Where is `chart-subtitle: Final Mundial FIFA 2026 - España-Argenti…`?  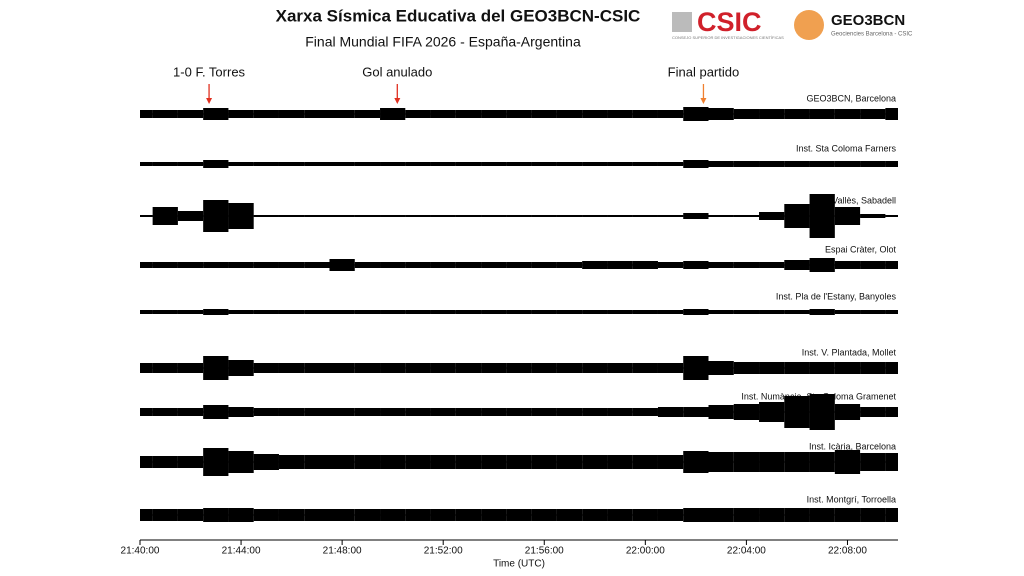
chart-subtitle: Final Mundial FIFA 2026 - España-Argenti… is located at coordinates (443, 42).